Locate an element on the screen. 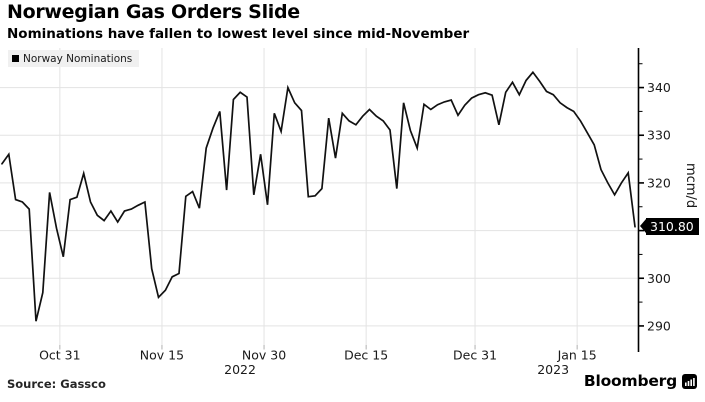  y-tick-label: 290 is located at coordinates (659, 325).